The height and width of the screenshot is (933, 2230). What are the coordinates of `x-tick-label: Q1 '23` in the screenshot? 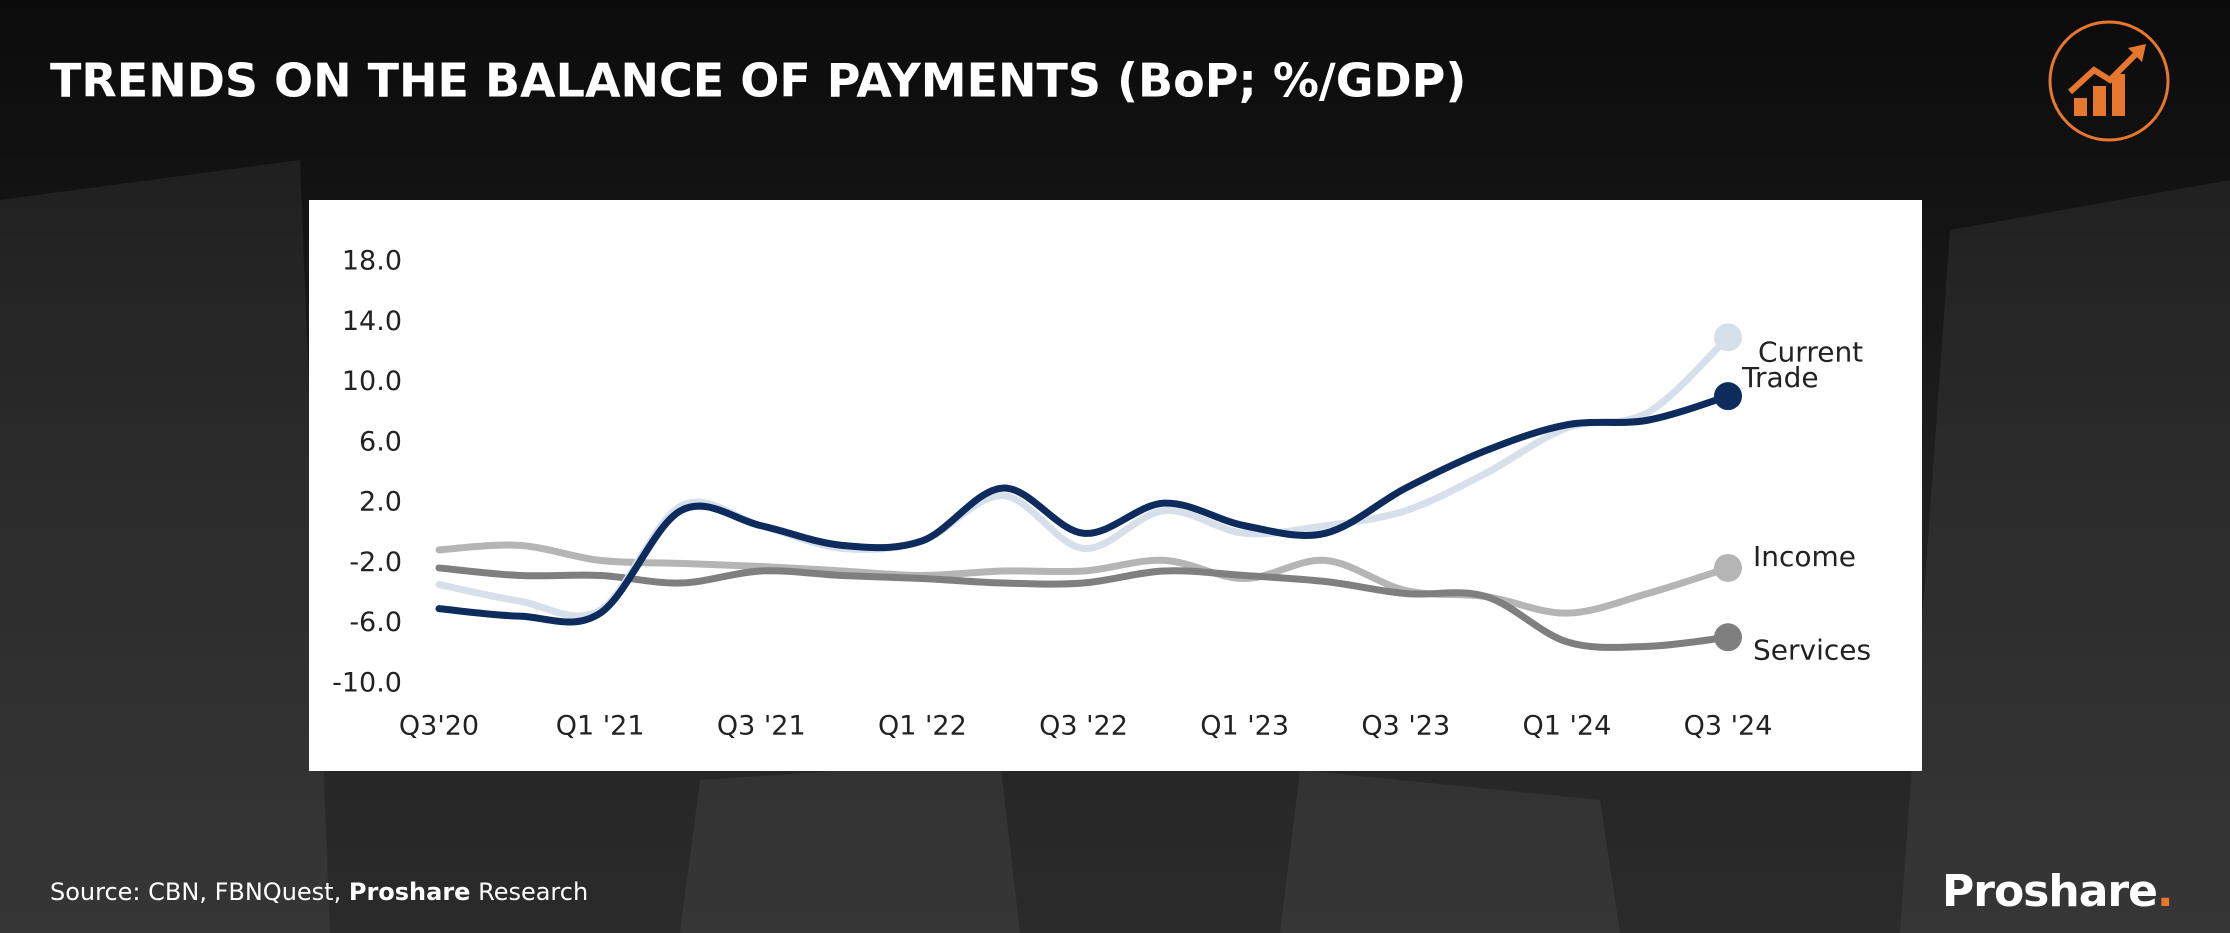 It's located at (1244, 726).